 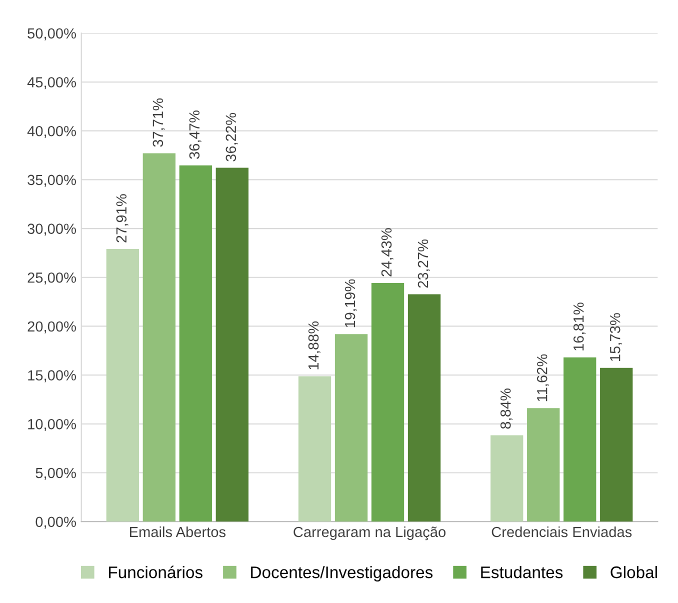 What do you see at coordinates (122, 218) in the screenshot?
I see `data-label: 27,91%` at bounding box center [122, 218].